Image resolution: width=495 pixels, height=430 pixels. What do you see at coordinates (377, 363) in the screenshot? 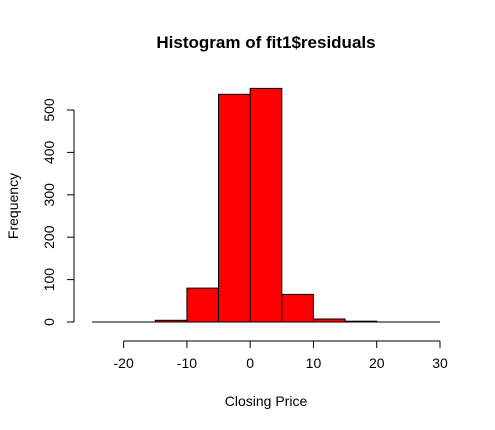
I see `x-tick-label: 20` at bounding box center [377, 363].